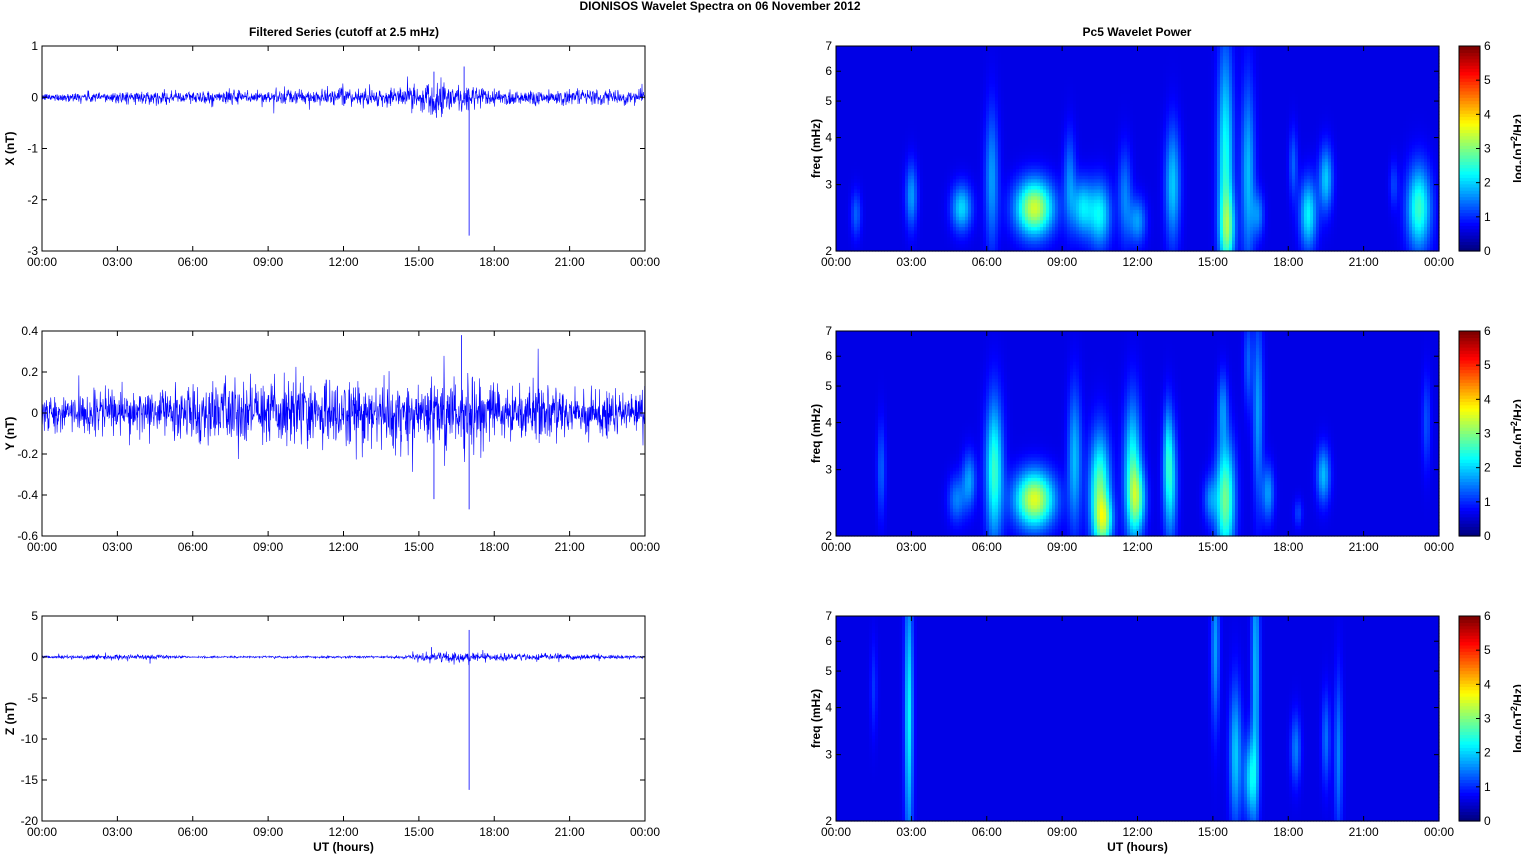 Image resolution: width=1521 pixels, height=854 pixels. I want to click on series-panel-2-ytick-label: -0.4, so click(27, 495).